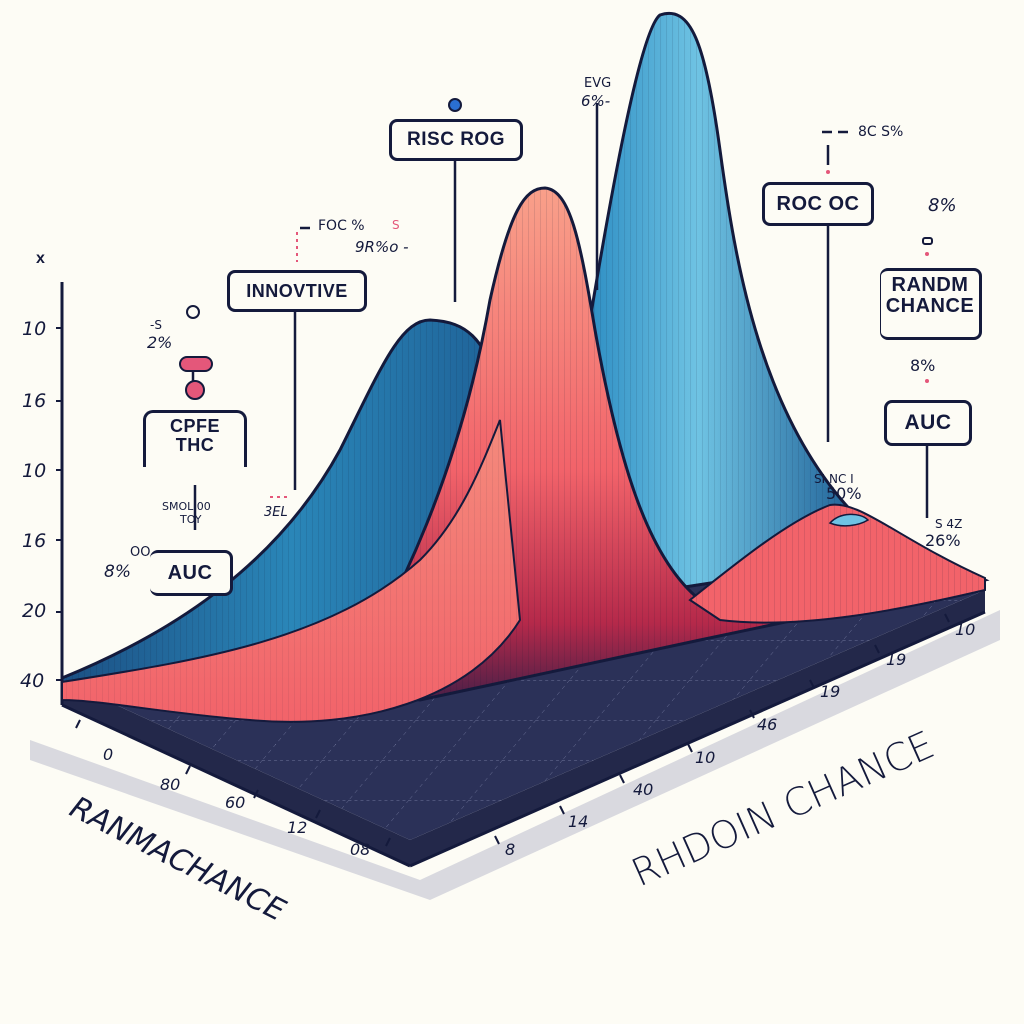 The height and width of the screenshot is (1024, 1024). I want to click on x-tick-label: 0, so click(108, 754).